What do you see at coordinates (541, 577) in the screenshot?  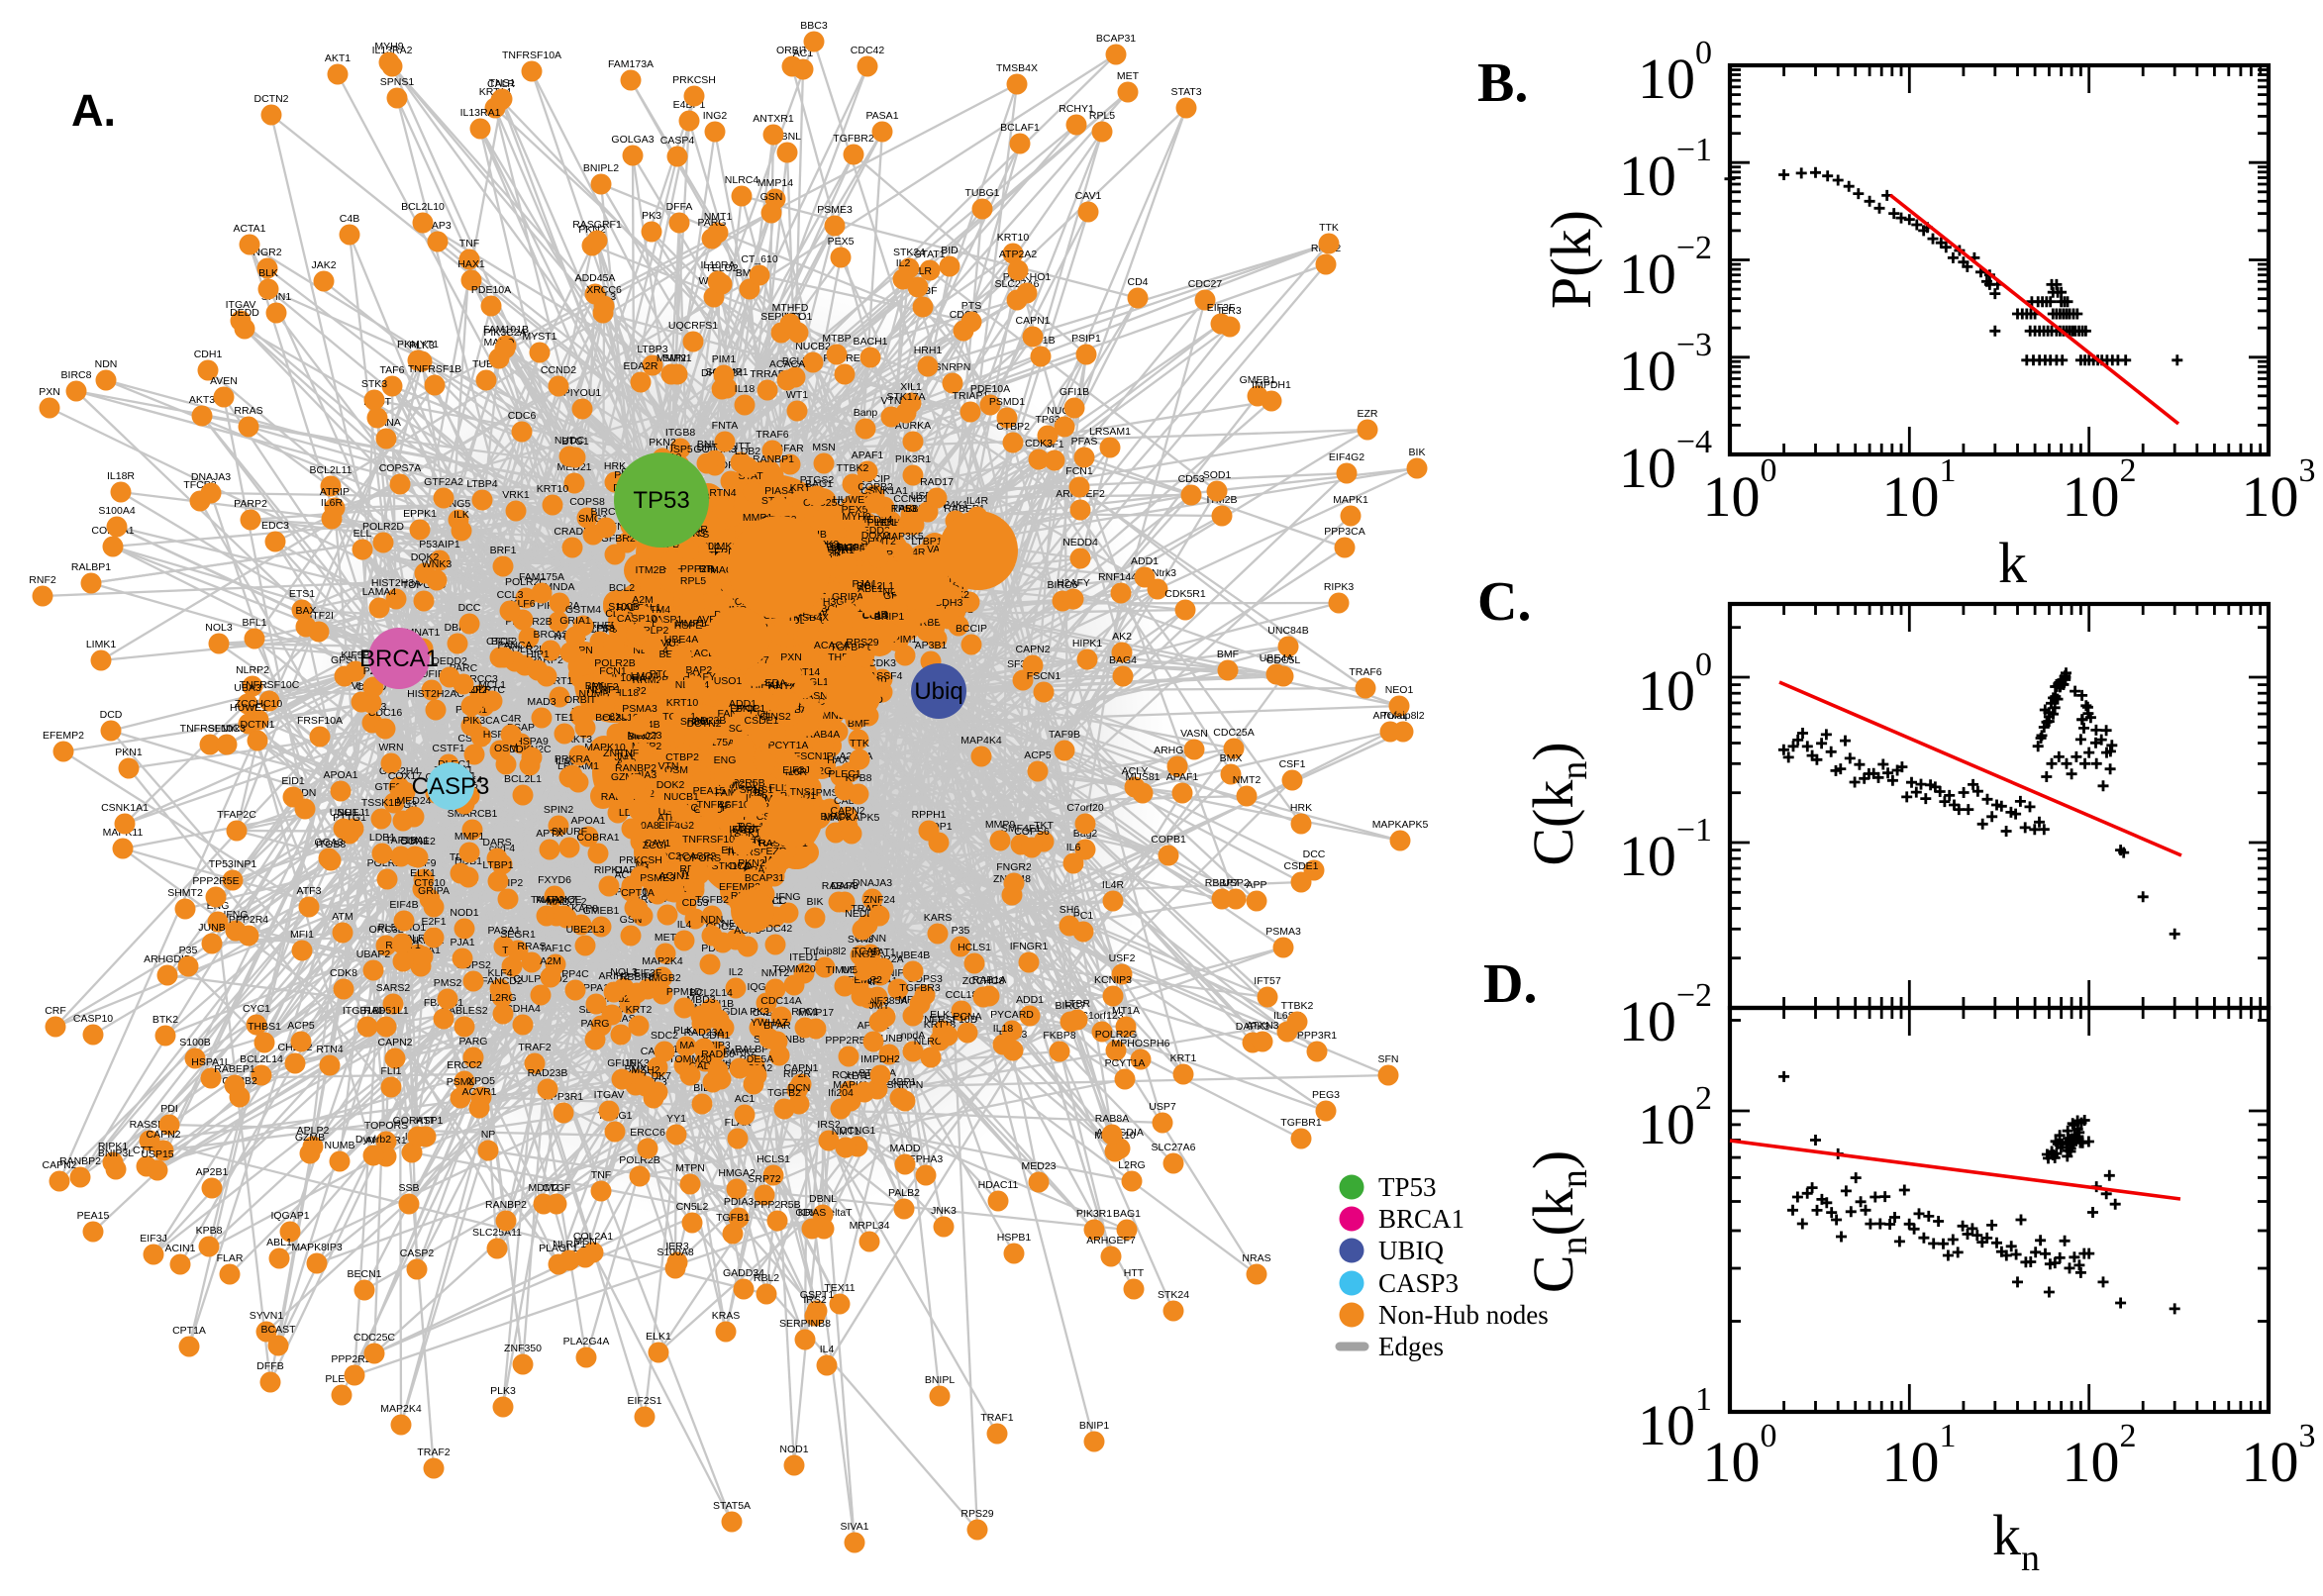 I see `svg-text: FAM175A` at bounding box center [541, 577].